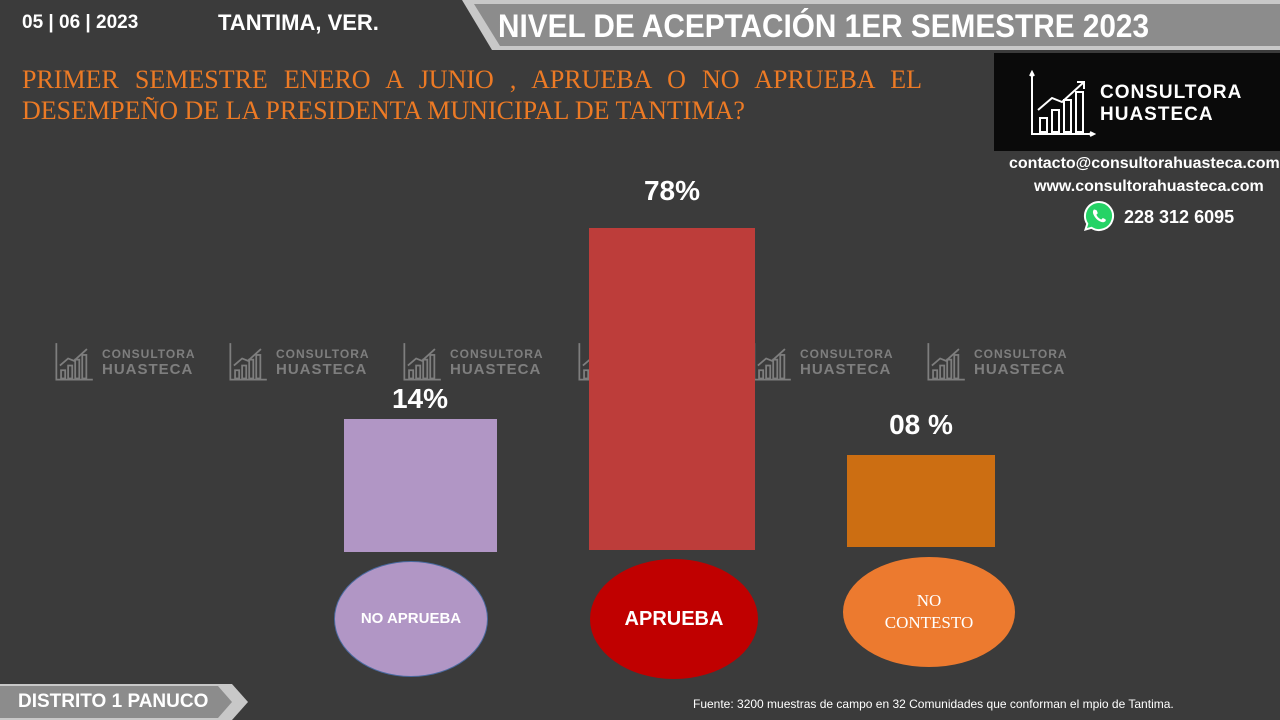 The image size is (1280, 720). What do you see at coordinates (1171, 92) in the screenshot?
I see `brand-line1: CONSULTORA` at bounding box center [1171, 92].